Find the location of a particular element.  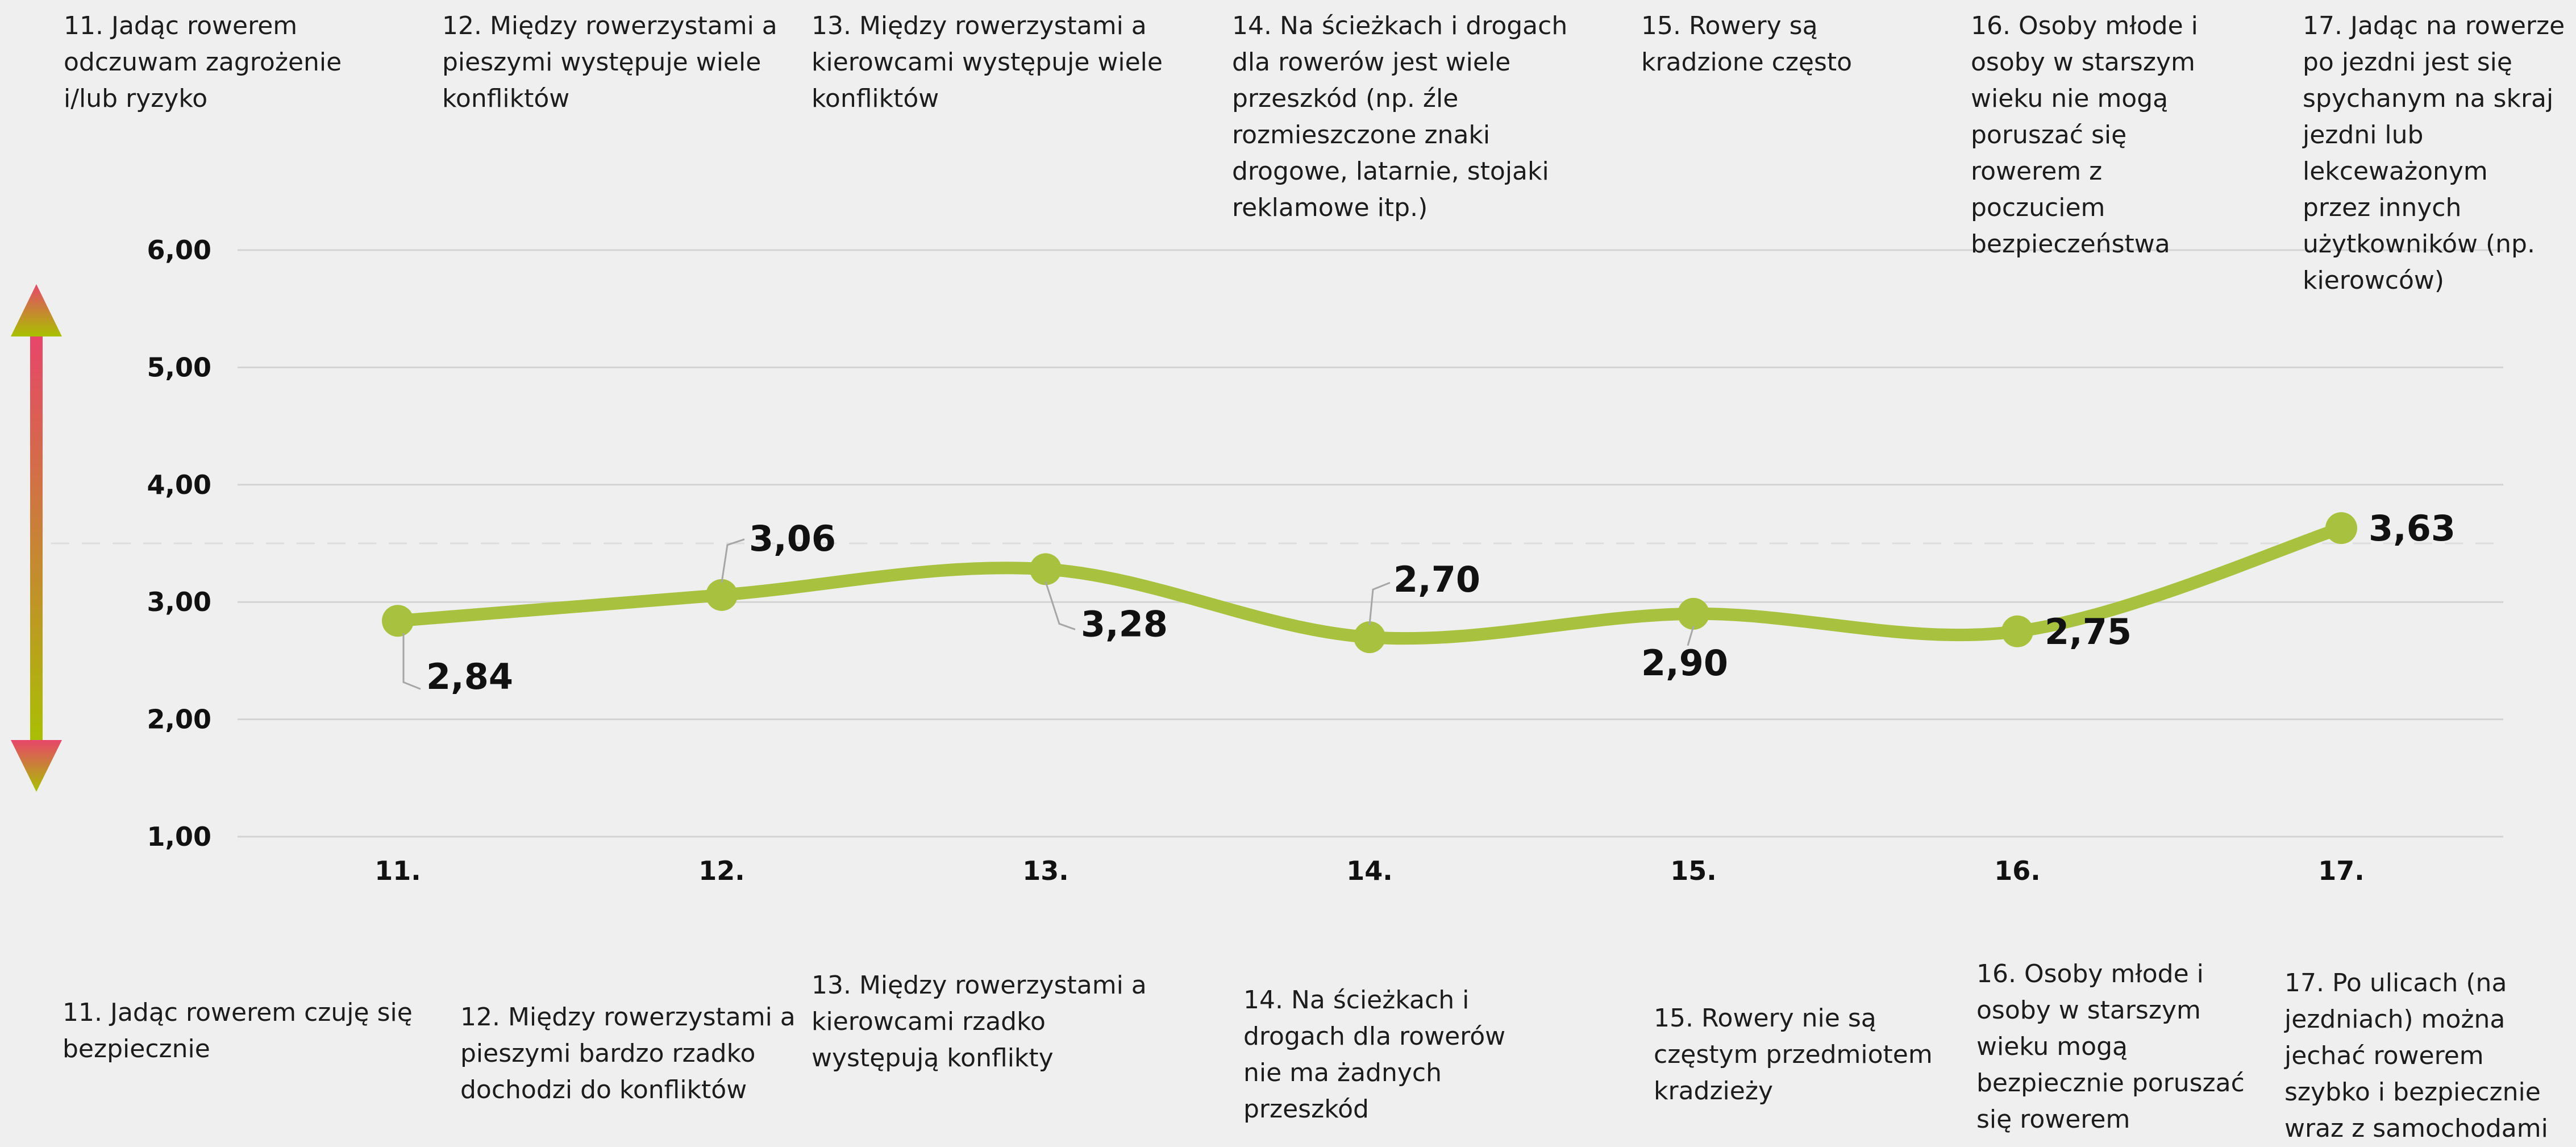

data-labels: 2,84 3,06 3,28 2,70 2,90 2,75 3,63 is located at coordinates (1429, 602).